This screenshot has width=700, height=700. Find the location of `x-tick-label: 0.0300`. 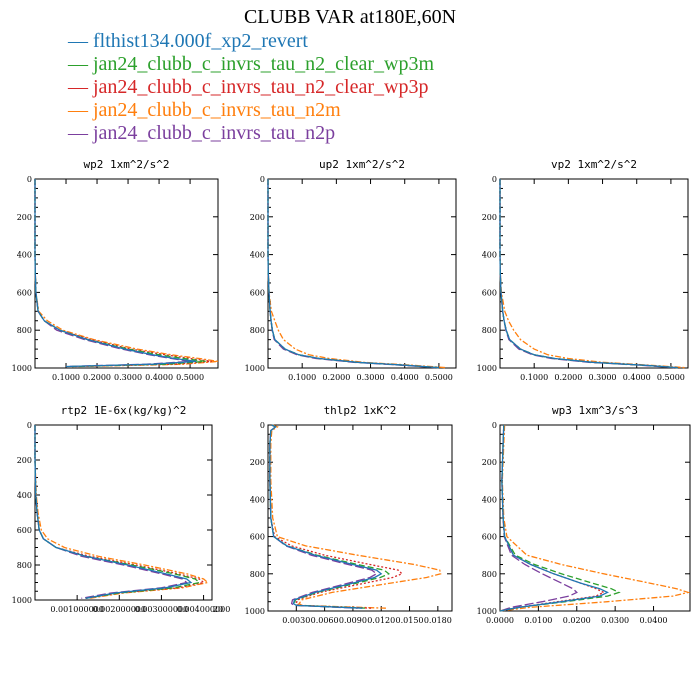

x-tick-label: 0.0300 is located at coordinates (615, 620).